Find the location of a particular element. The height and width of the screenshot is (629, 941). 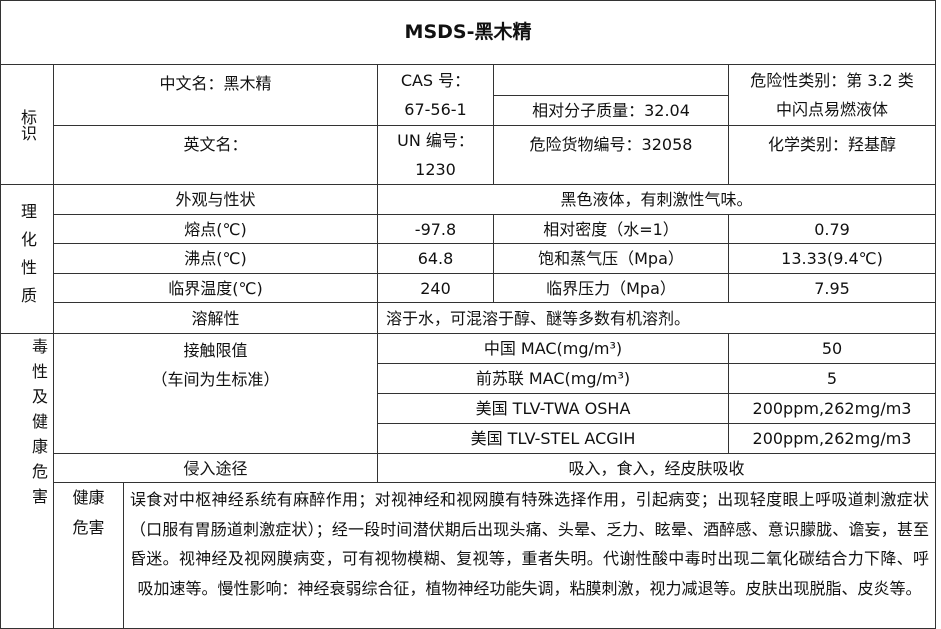

prop-value: 13.33(9.4℃) is located at coordinates (832, 258).